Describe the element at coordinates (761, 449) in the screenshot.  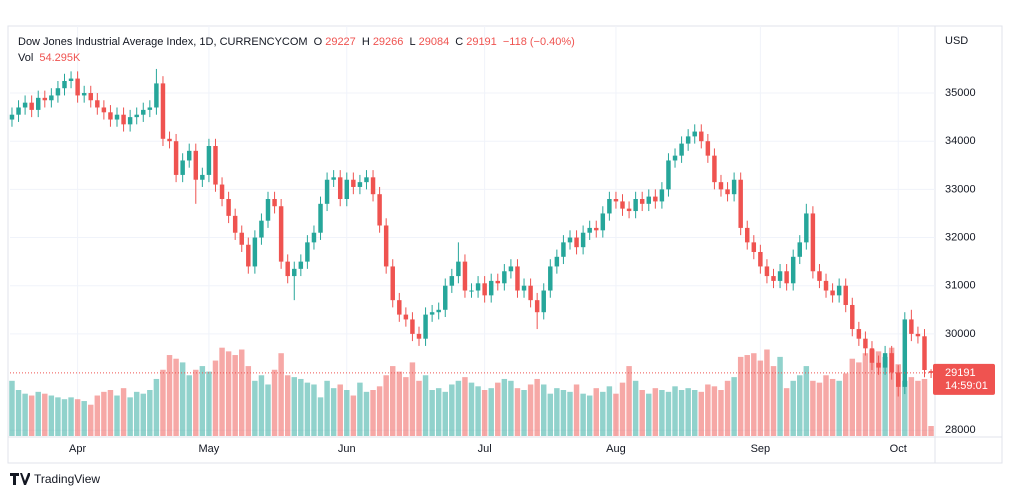
I see `x-tick-label: Sep` at that location.